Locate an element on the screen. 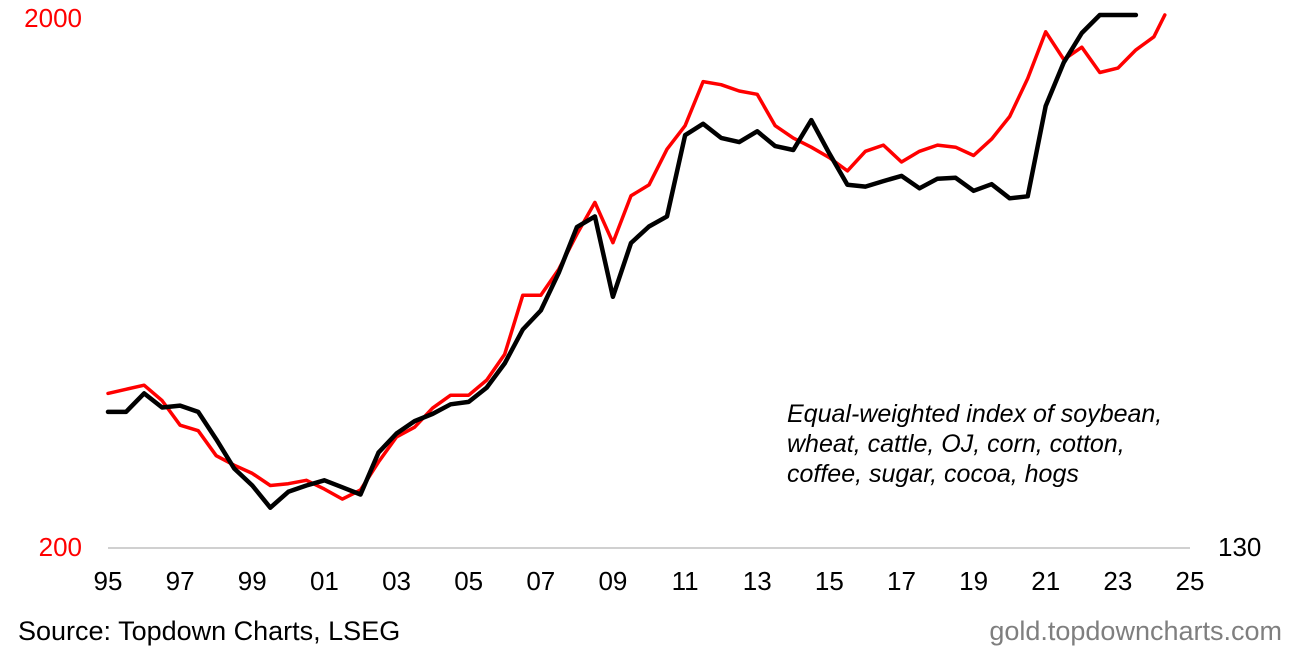 This screenshot has width=1300, height=650. source-label: Source: Topdown Charts, LSEG is located at coordinates (209, 631).